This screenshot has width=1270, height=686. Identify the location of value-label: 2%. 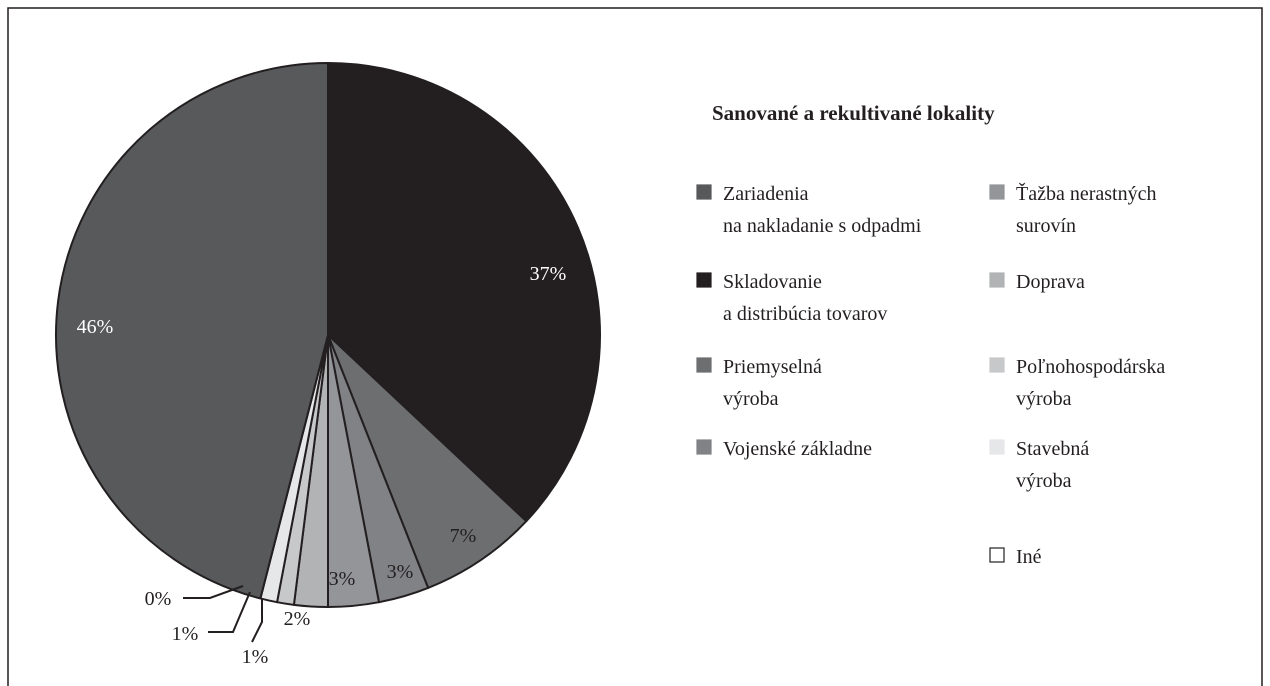
(297, 619).